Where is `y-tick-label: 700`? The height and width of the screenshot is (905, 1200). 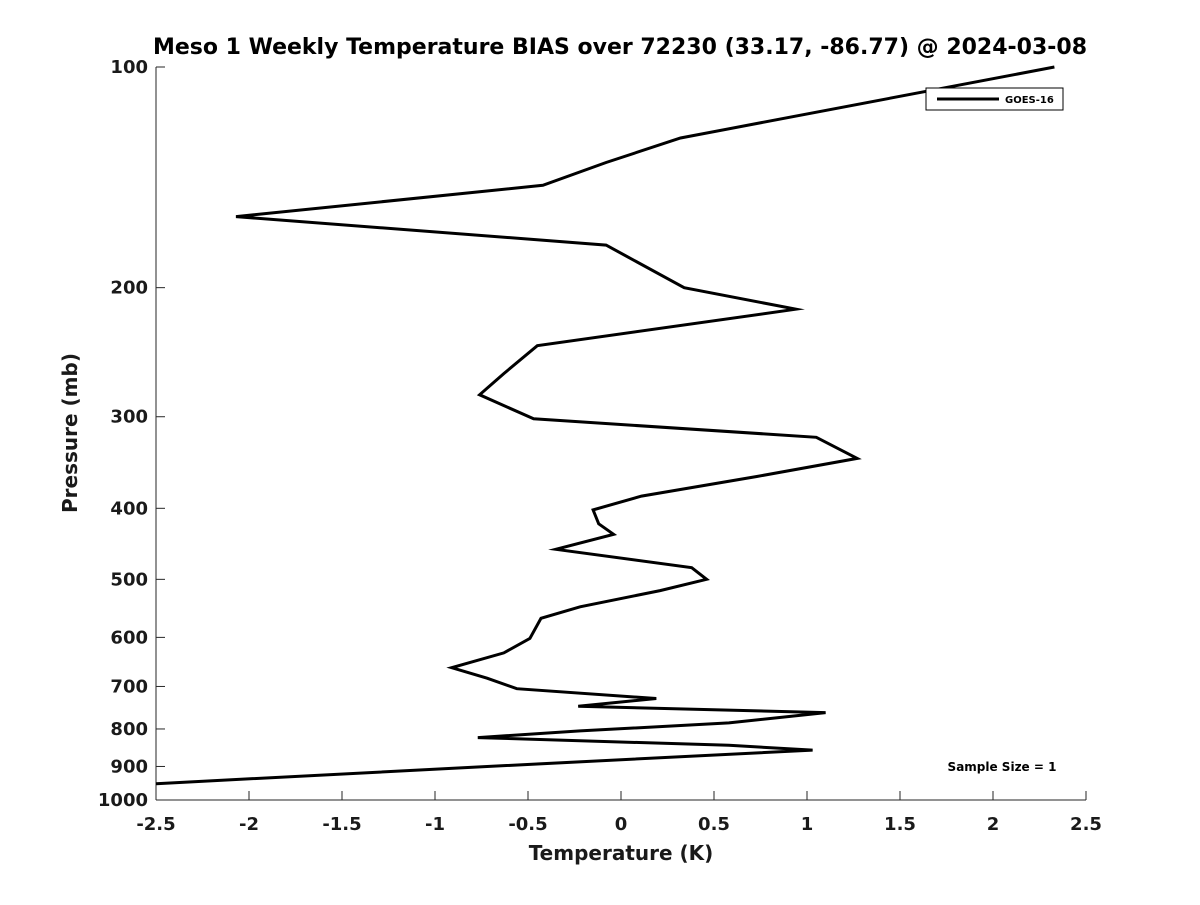 y-tick-label: 700 is located at coordinates (129, 686).